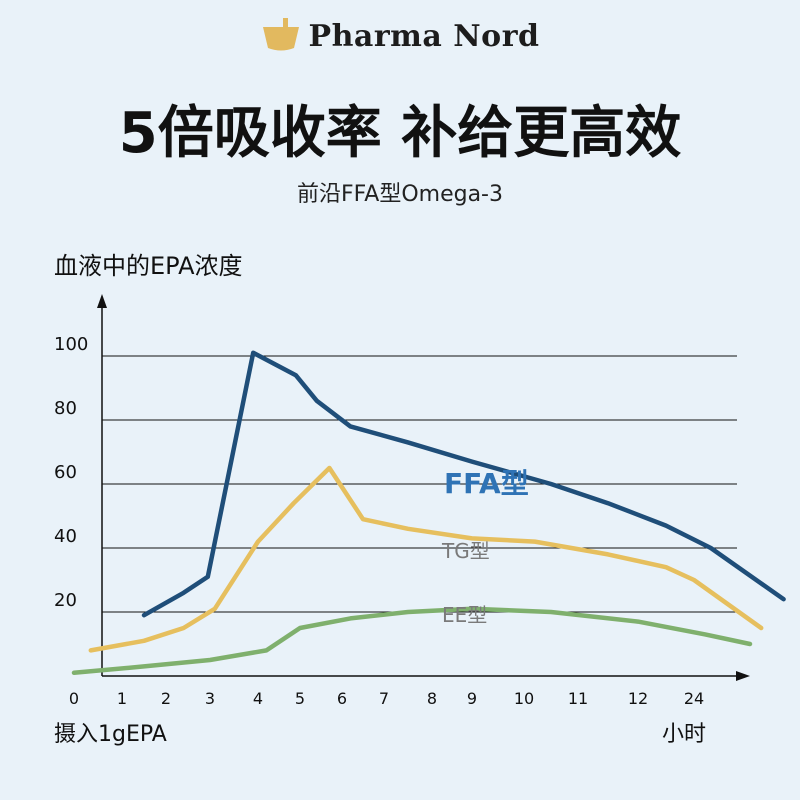 This screenshot has height=800, width=800. Describe the element at coordinates (578, 698) in the screenshot. I see `x-tick-label: 11` at that location.